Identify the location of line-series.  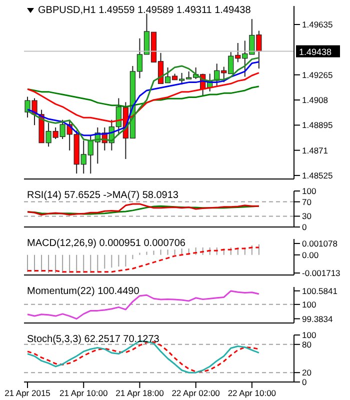
(143, 259).